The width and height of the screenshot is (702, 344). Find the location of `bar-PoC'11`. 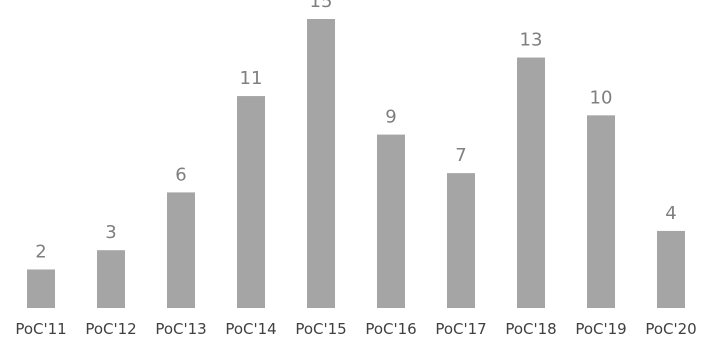

bar-PoC'11 is located at coordinates (41, 288).